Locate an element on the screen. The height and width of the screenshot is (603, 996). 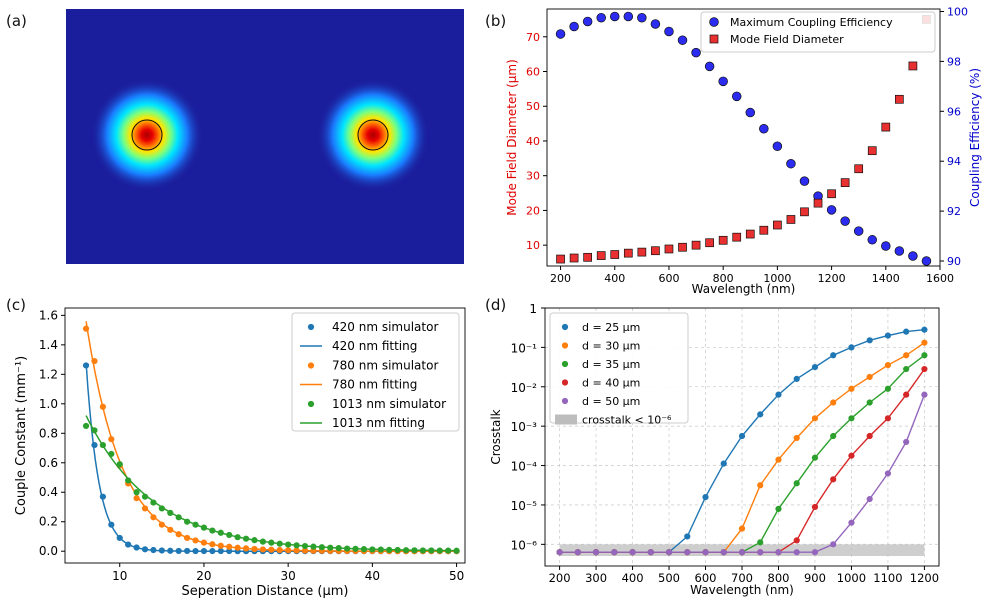
d-legend-marker-threshold is located at coordinates (566, 419).